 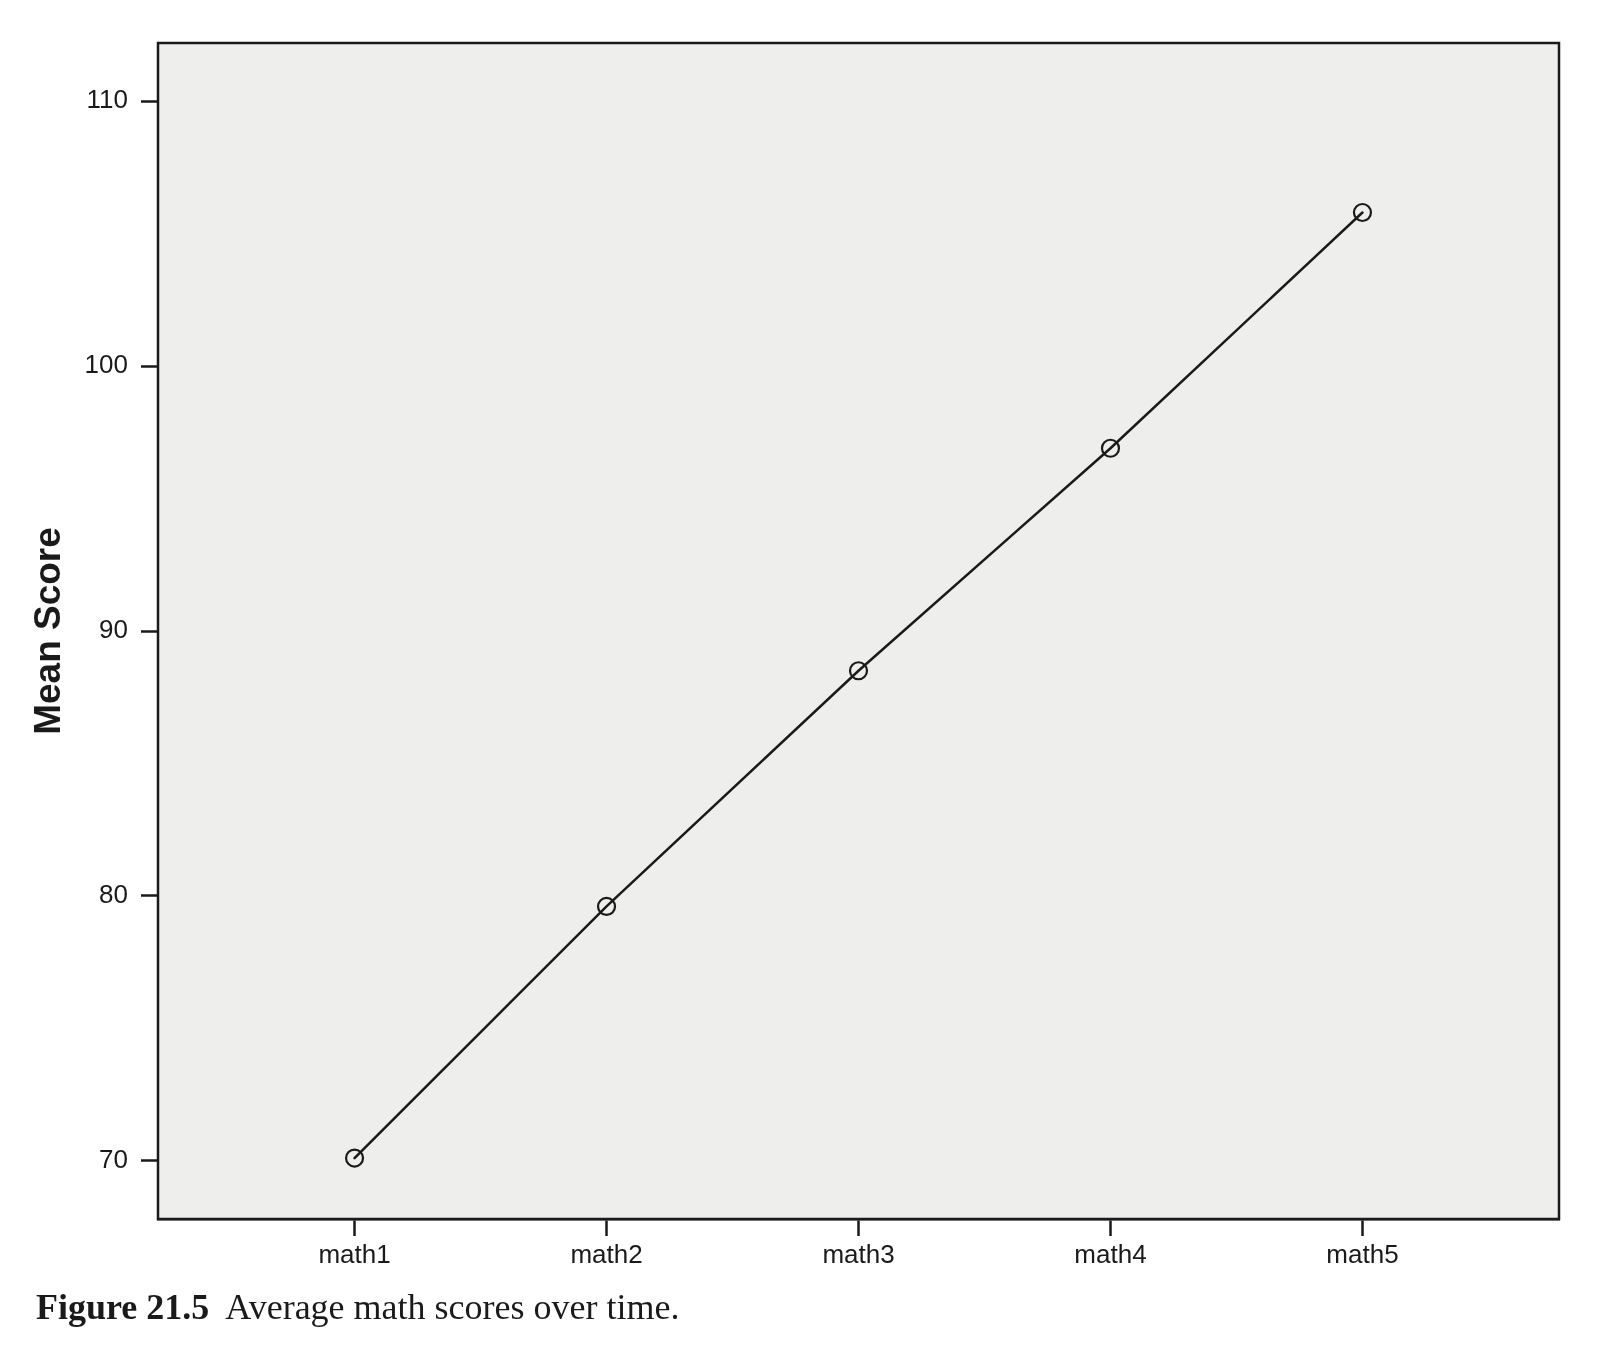 I want to click on y-axis-title: Mean Score, so click(x=48, y=631).